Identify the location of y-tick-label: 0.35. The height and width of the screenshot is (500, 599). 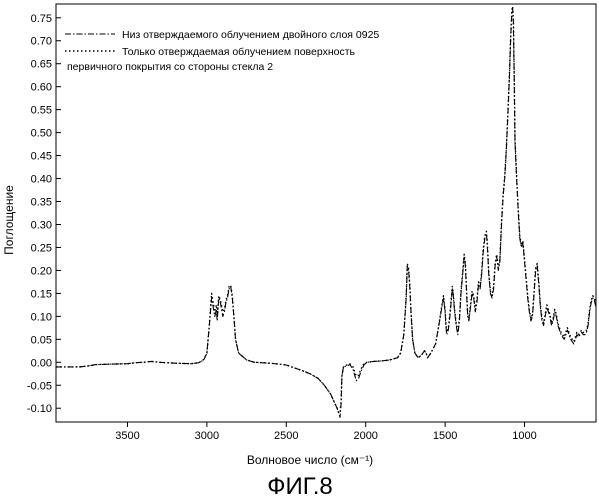
(41, 203).